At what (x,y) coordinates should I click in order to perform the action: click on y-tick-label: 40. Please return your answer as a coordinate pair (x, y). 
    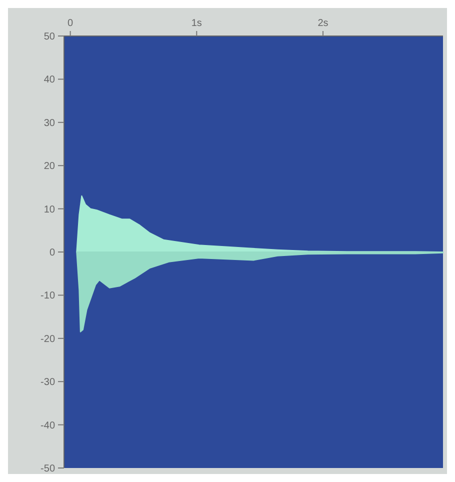
    Looking at the image, I should click on (50, 80).